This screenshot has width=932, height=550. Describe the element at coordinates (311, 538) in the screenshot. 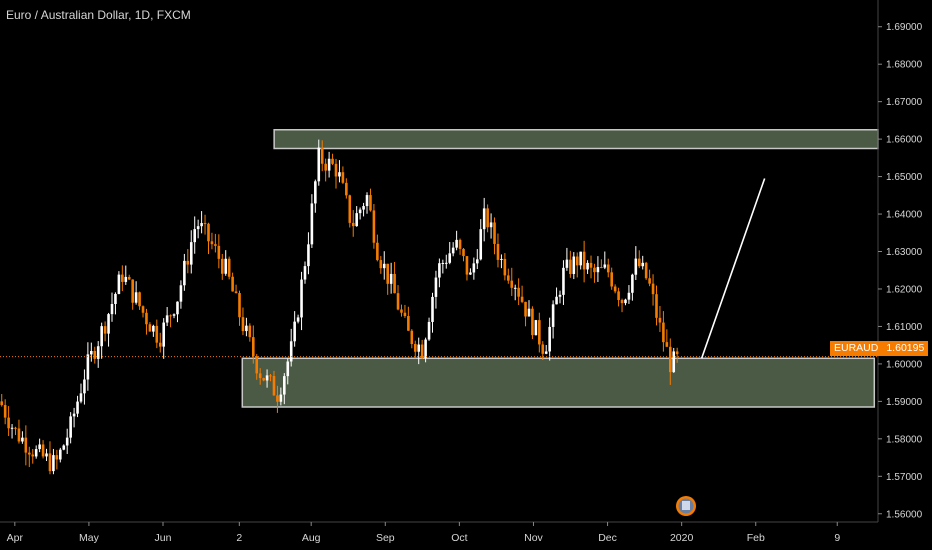

I see `time-tick-label: Aug` at that location.